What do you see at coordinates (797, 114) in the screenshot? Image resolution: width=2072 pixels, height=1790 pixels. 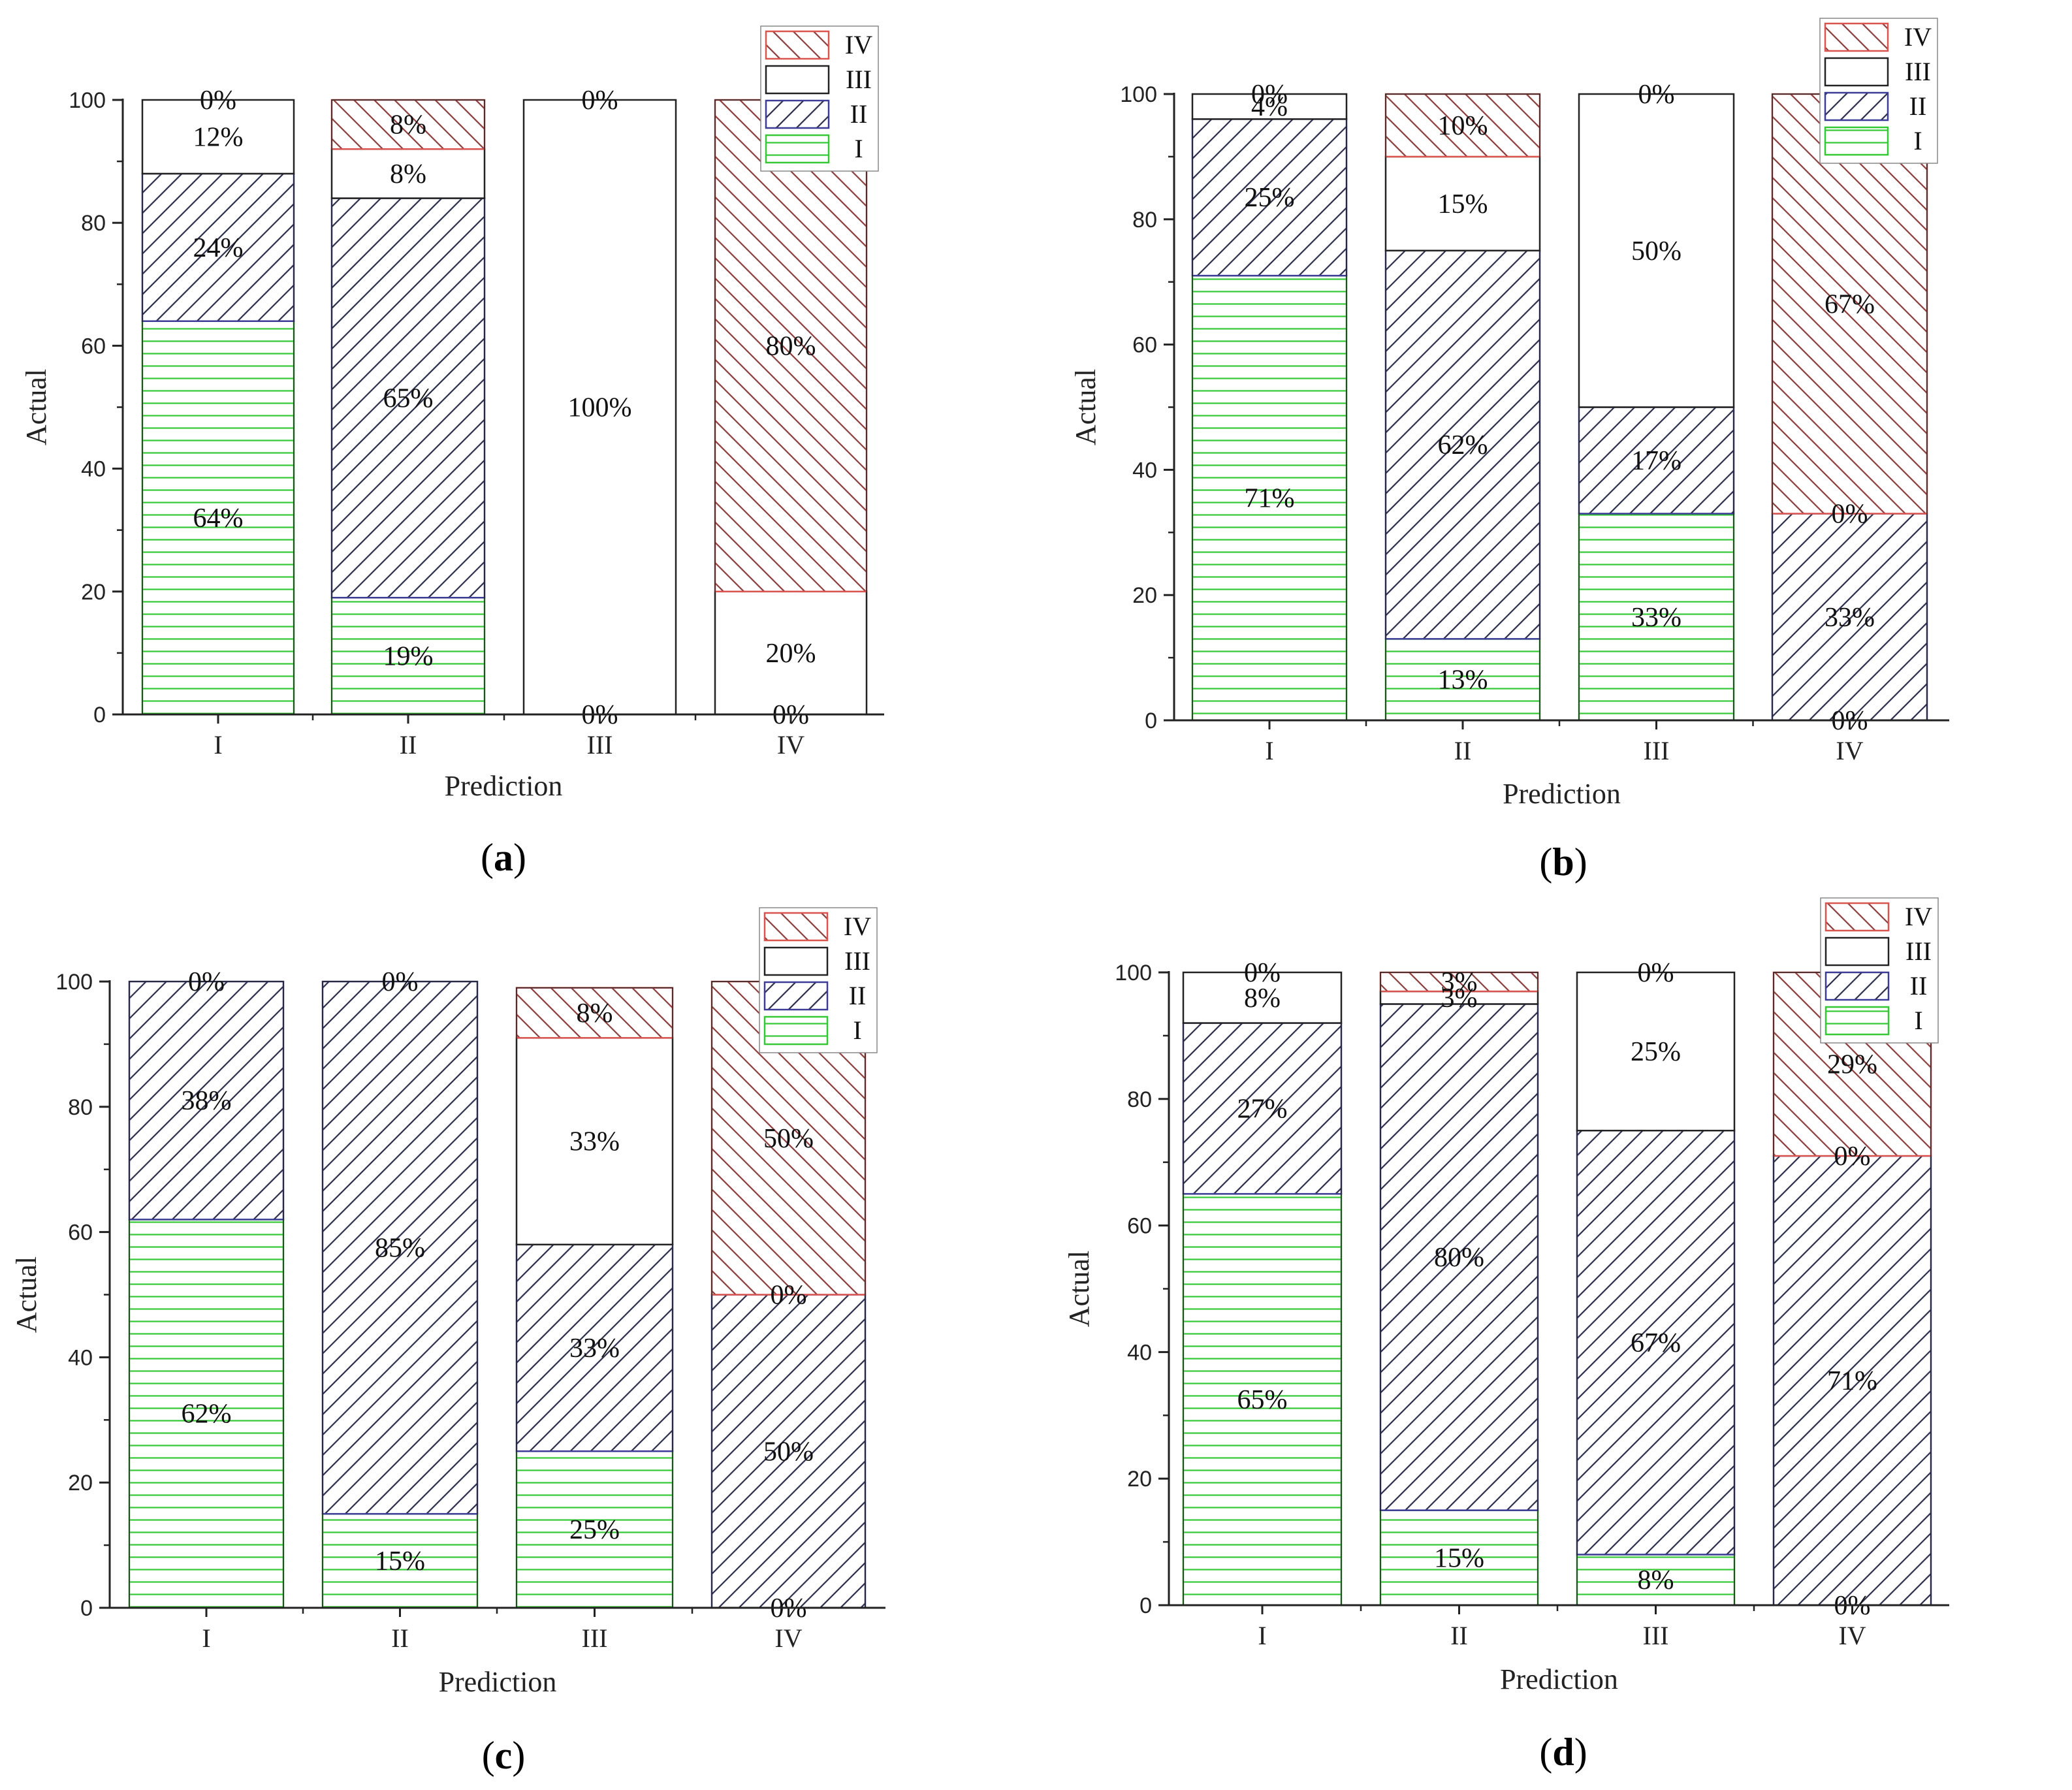 I see `legend-swatch-a-II` at bounding box center [797, 114].